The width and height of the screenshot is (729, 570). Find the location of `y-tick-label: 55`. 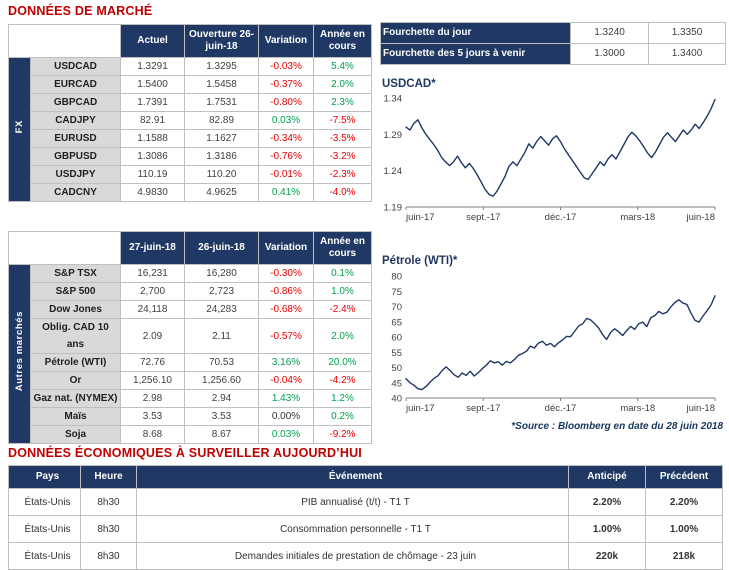

y-tick-label: 55 is located at coordinates (396, 353).